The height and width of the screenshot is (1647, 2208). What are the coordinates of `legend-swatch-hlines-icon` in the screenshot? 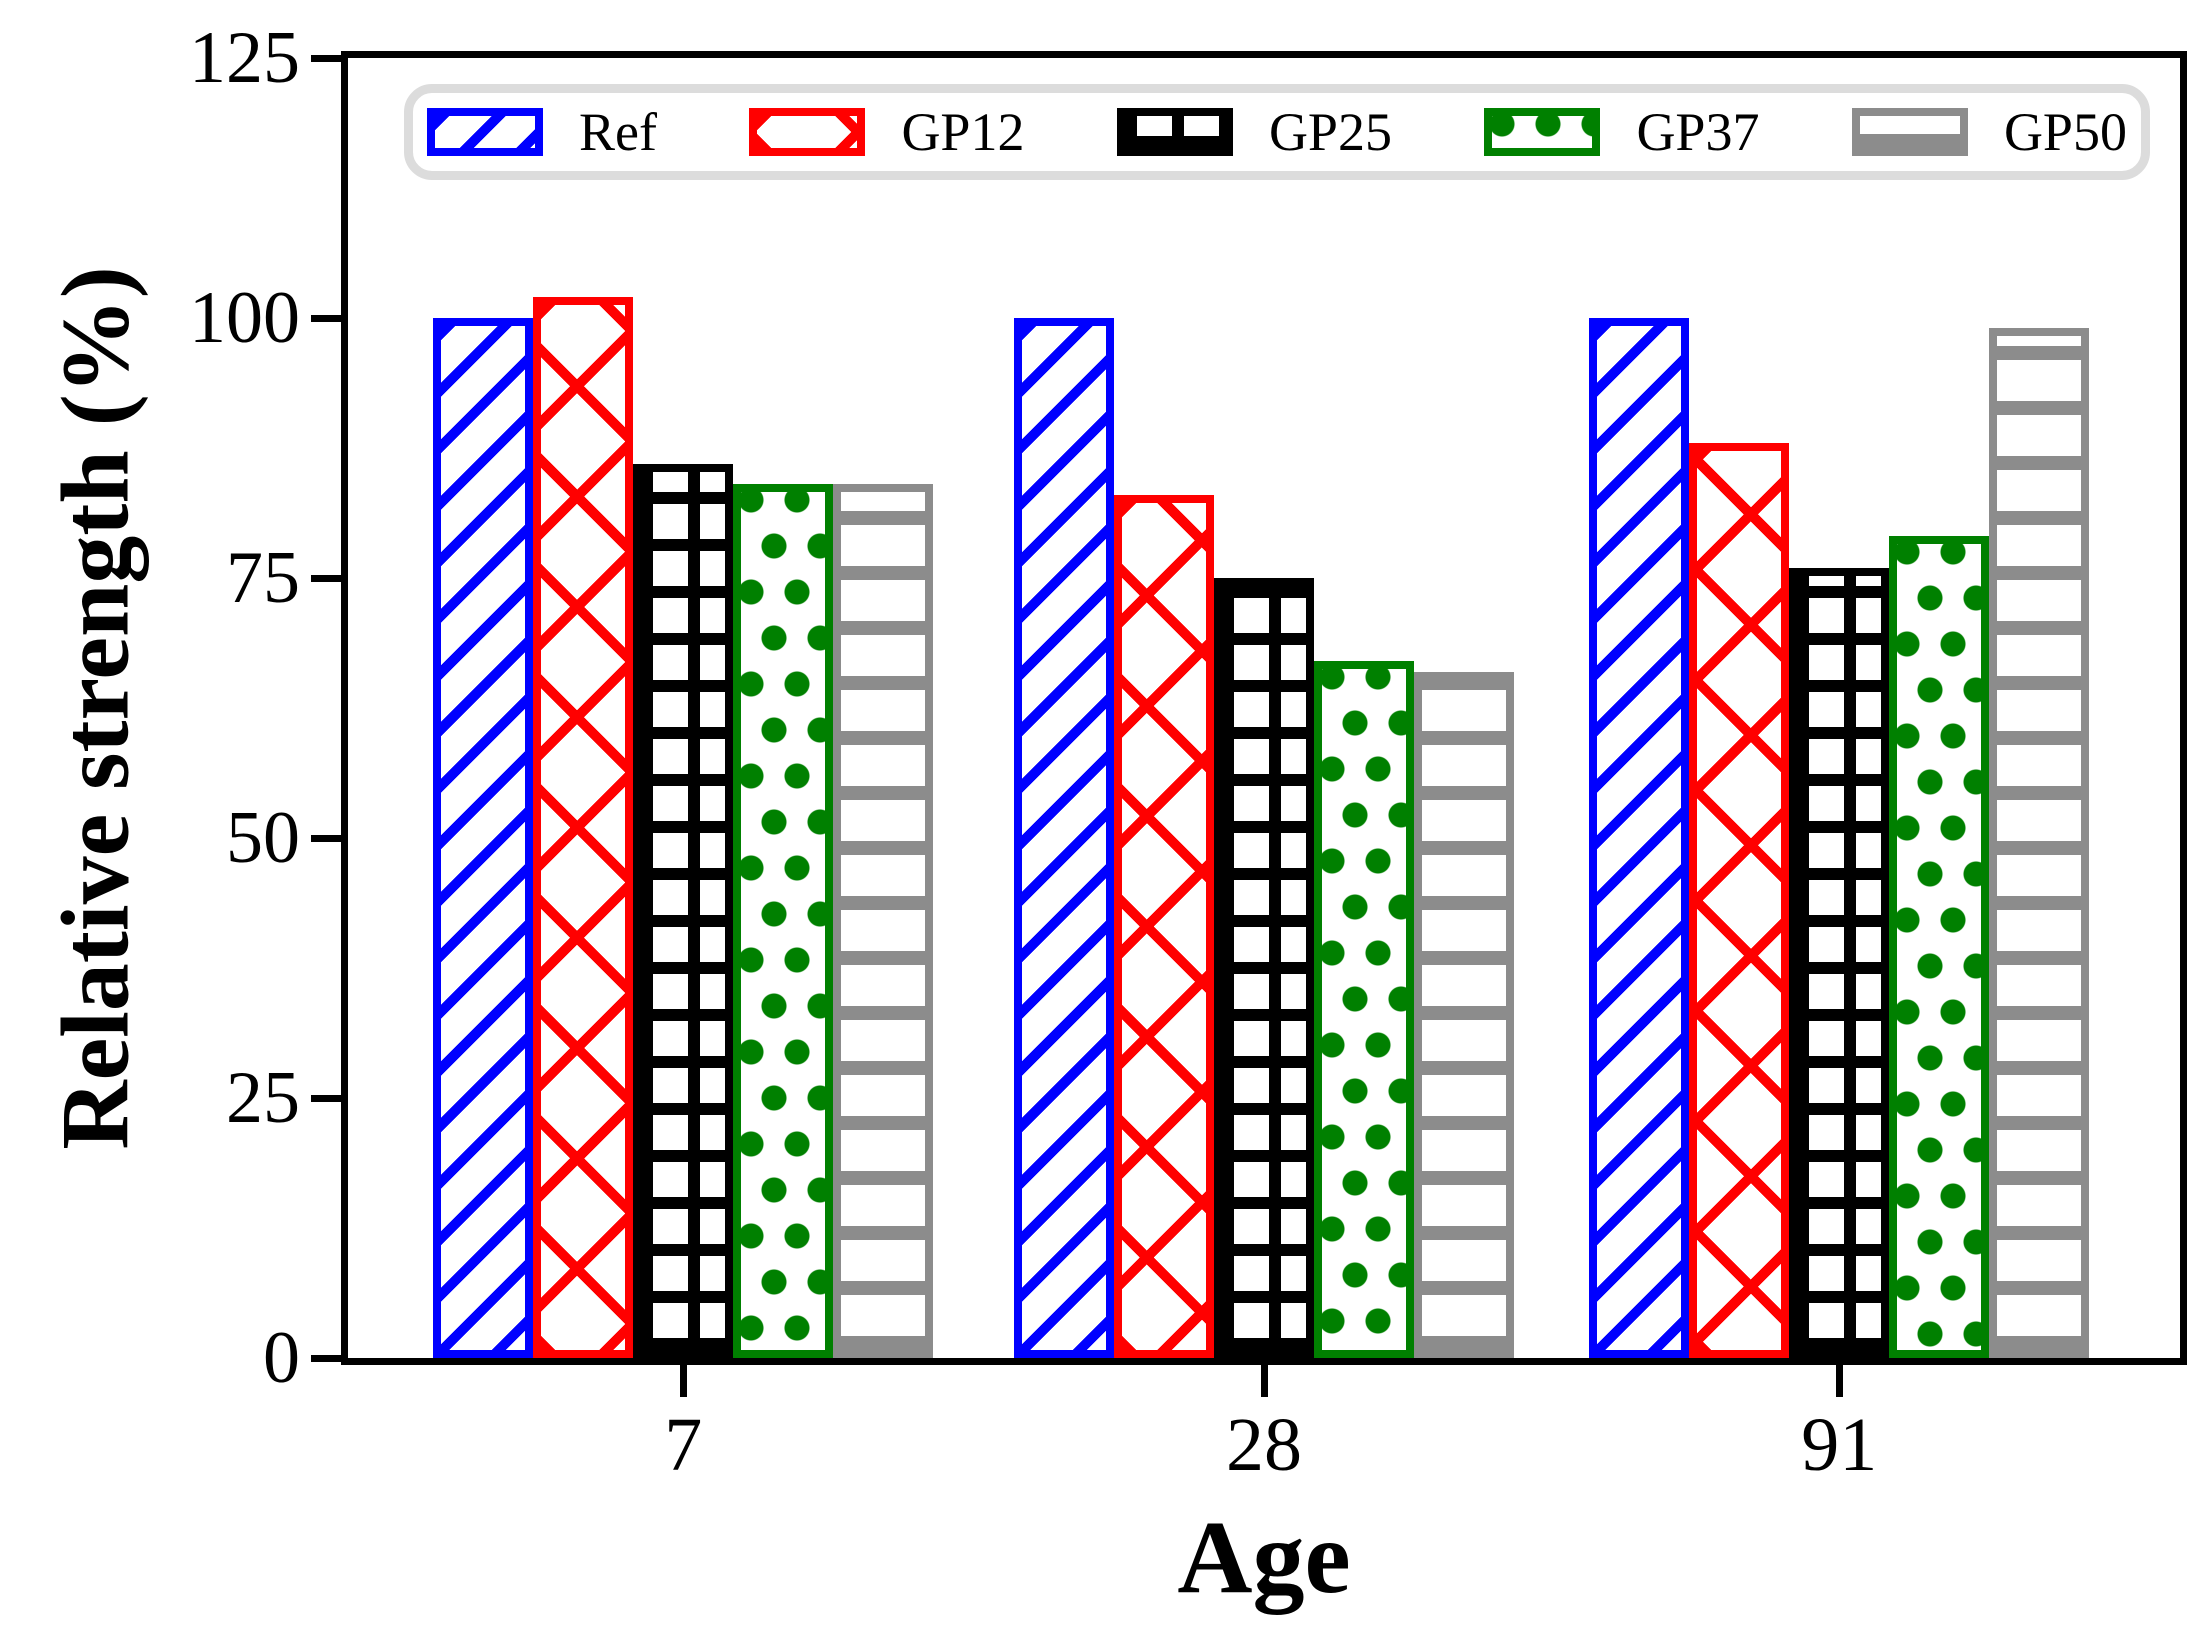 It's located at (1909, 132).